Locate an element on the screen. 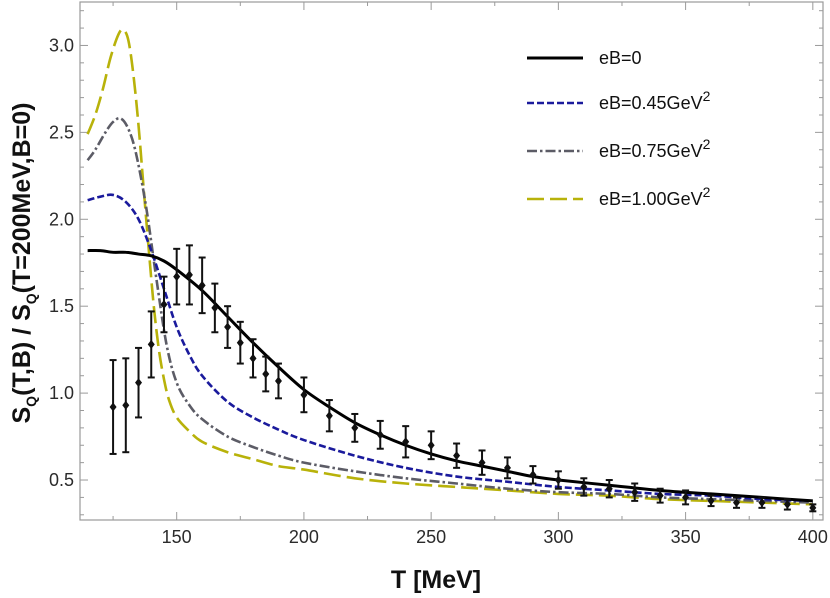 The height and width of the screenshot is (598, 830). legend-label: eB=0 is located at coordinates (620, 58).